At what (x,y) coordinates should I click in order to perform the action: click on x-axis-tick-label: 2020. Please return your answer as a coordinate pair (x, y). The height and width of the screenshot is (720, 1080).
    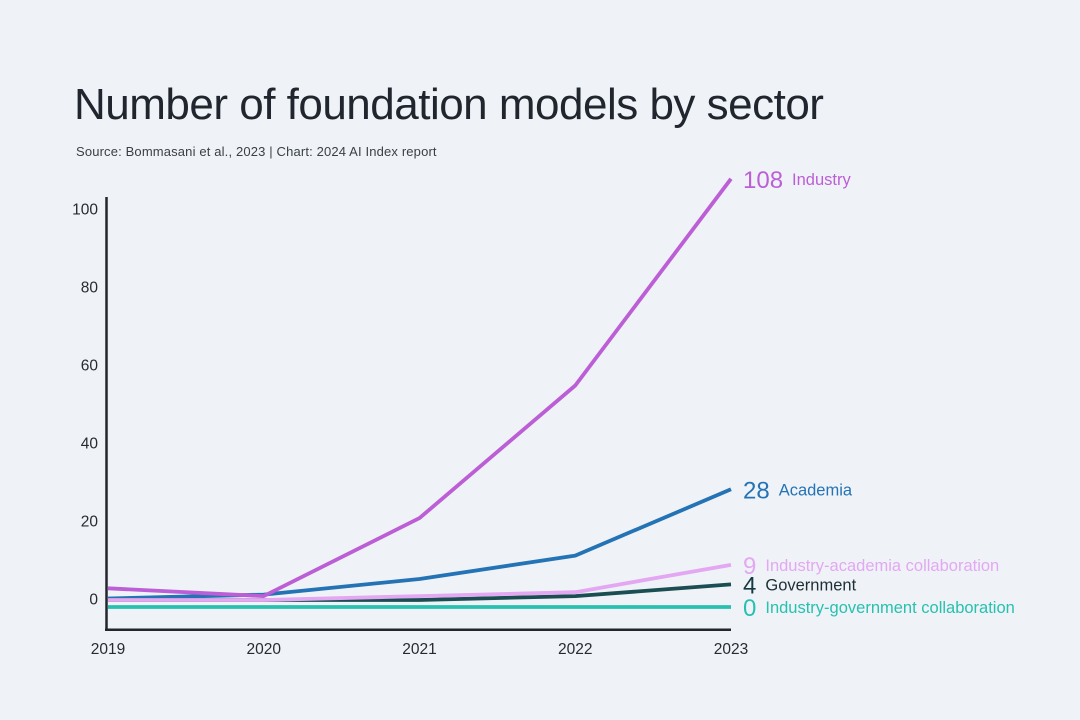
    Looking at the image, I should click on (264, 649).